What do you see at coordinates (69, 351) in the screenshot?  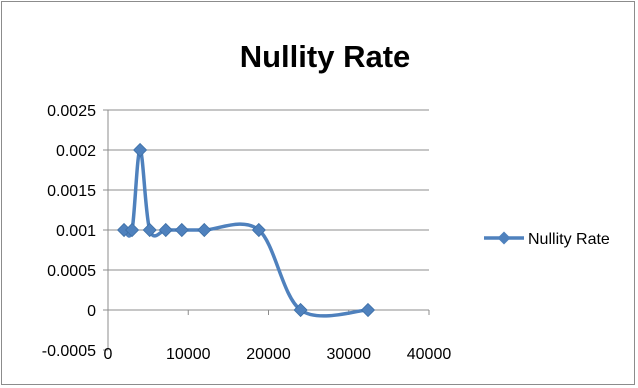 I see `y-tick-label: -0.0005` at bounding box center [69, 351].